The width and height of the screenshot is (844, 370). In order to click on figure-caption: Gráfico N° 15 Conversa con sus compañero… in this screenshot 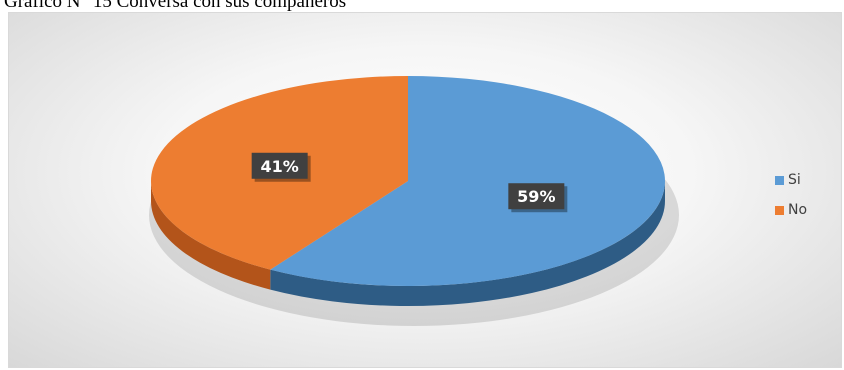, I will do `click(175, 6)`.